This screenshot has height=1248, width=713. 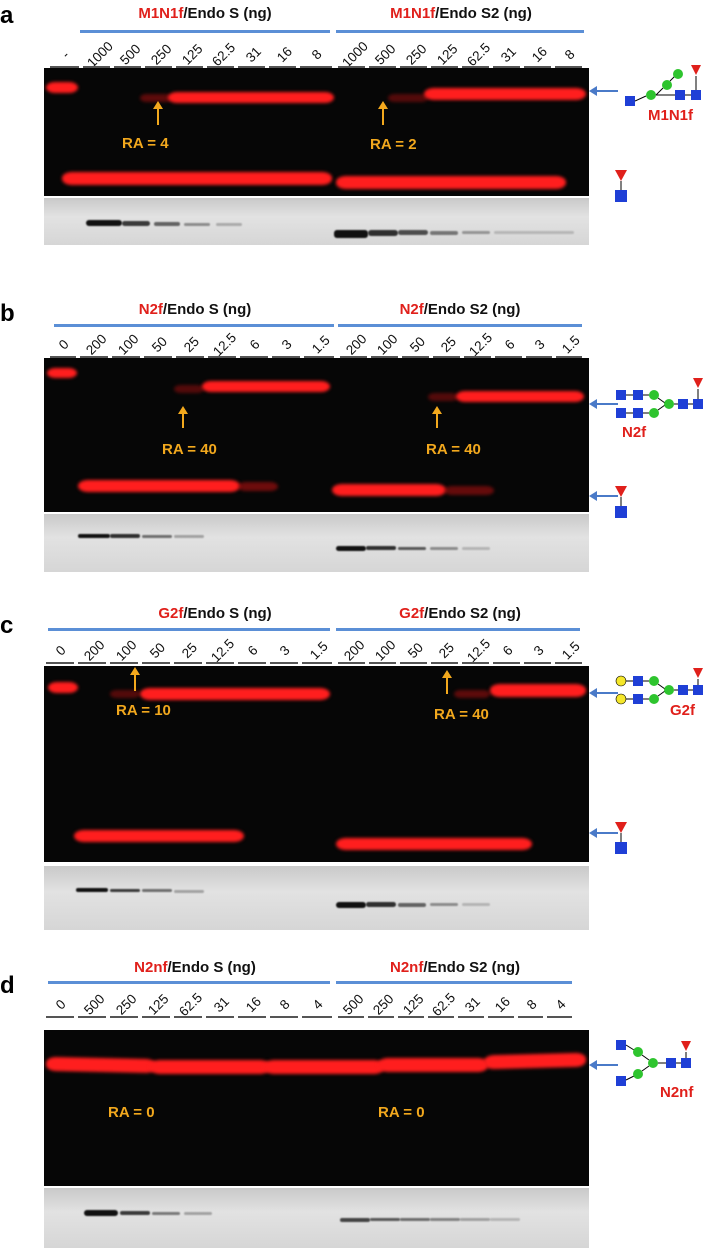 I want to click on condition-endo-s2: N2f/Endo S2 (ng), so click(x=460, y=309).